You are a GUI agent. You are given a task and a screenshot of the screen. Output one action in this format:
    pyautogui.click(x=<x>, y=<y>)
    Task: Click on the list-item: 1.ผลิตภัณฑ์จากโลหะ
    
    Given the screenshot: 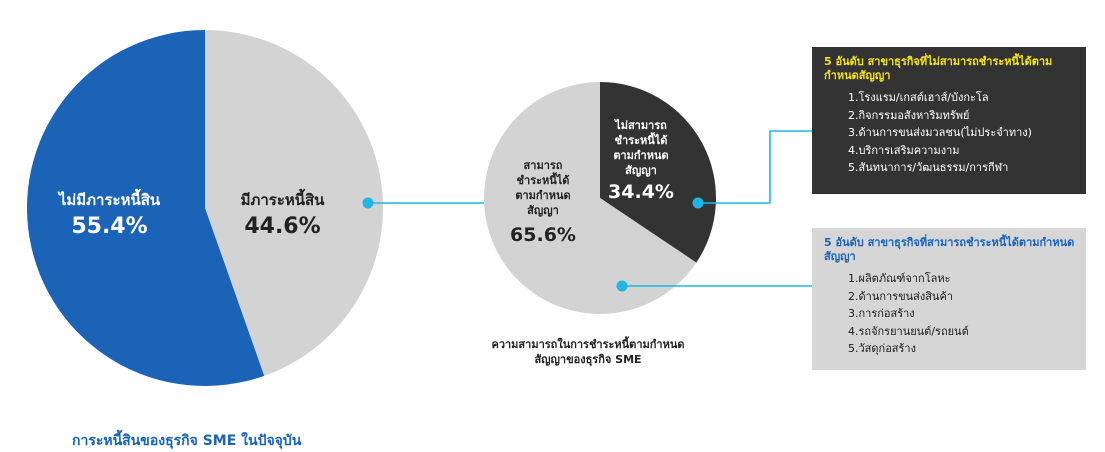 What is the action you would take?
    pyautogui.click(x=962, y=279)
    